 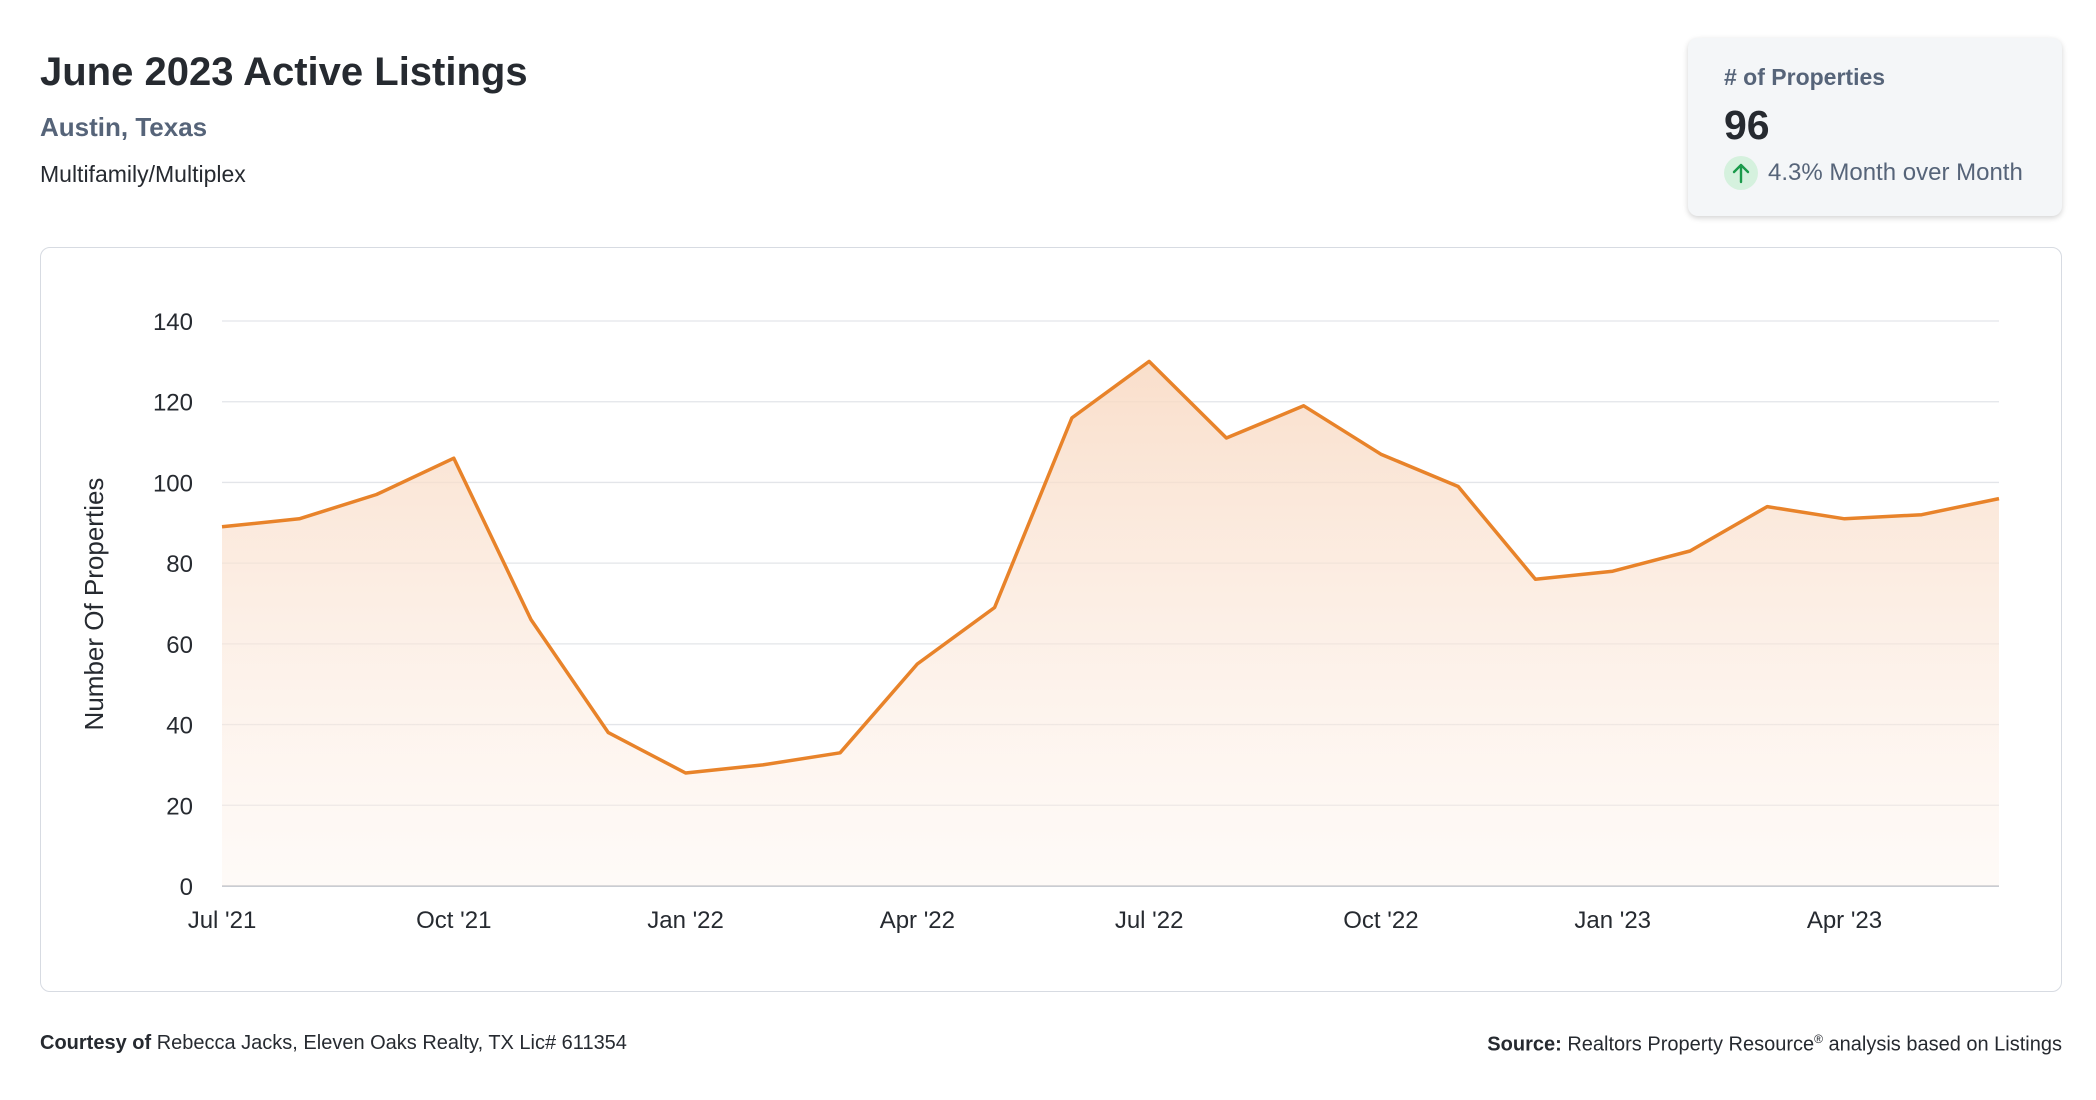 I want to click on kpi-label: # of Properties, so click(x=1805, y=77).